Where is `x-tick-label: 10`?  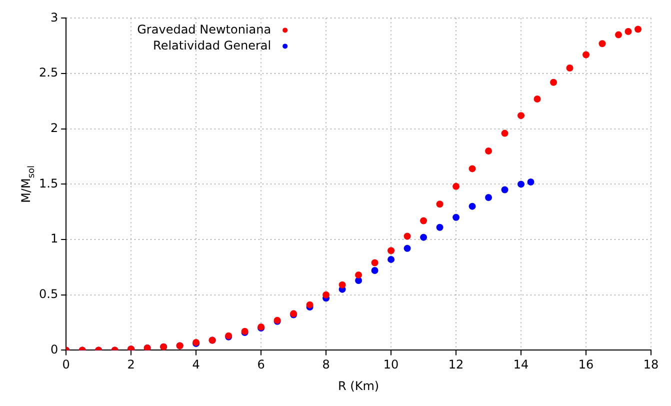
x-tick-label: 10 is located at coordinates (391, 365).